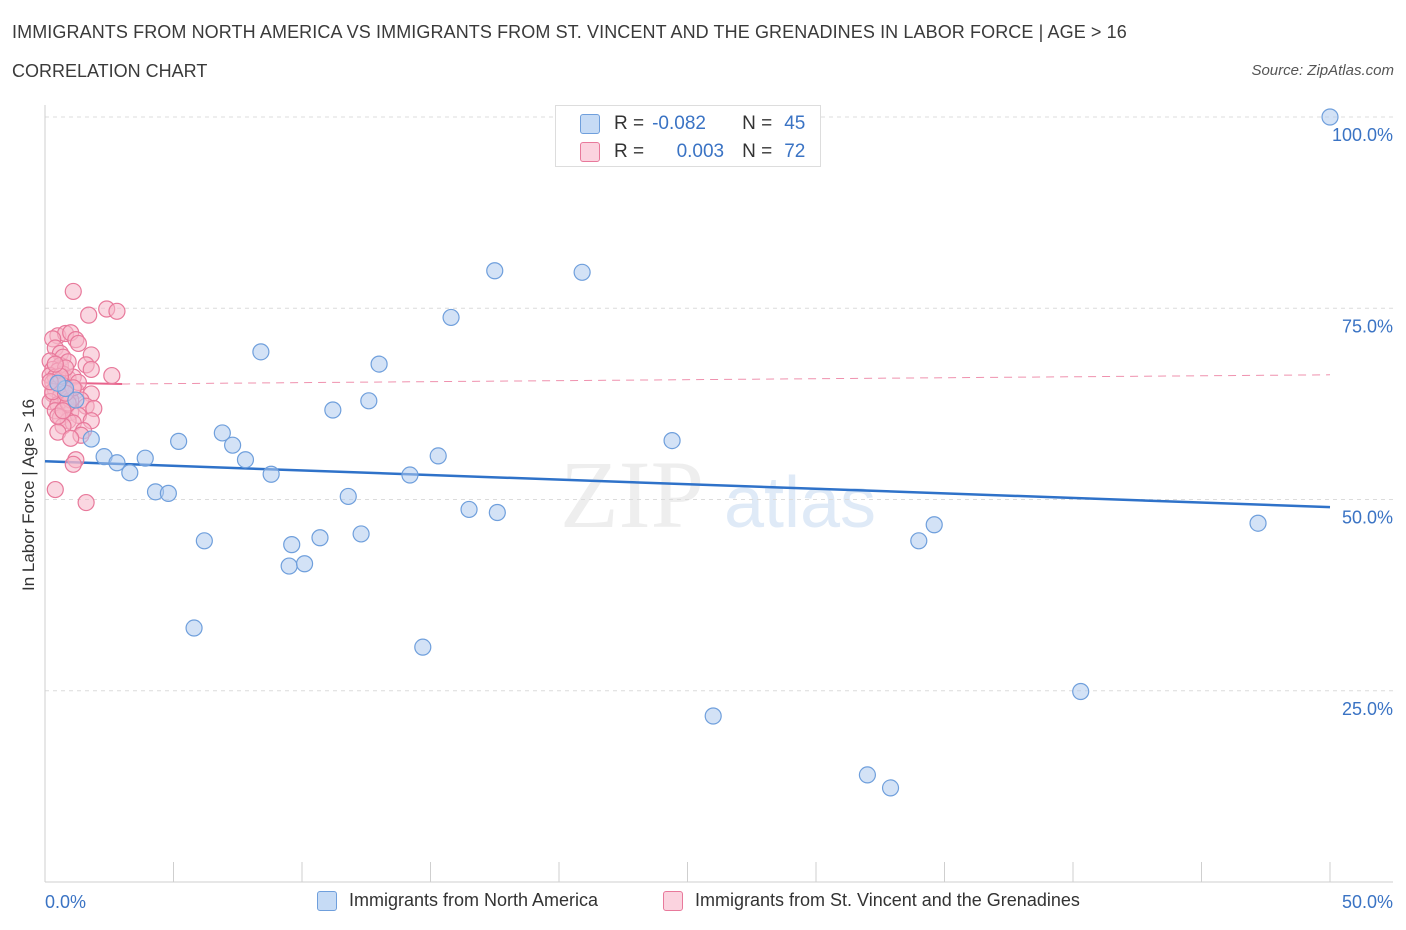 The width and height of the screenshot is (1406, 930). I want to click on trend-line-north-america, so click(687, 484).